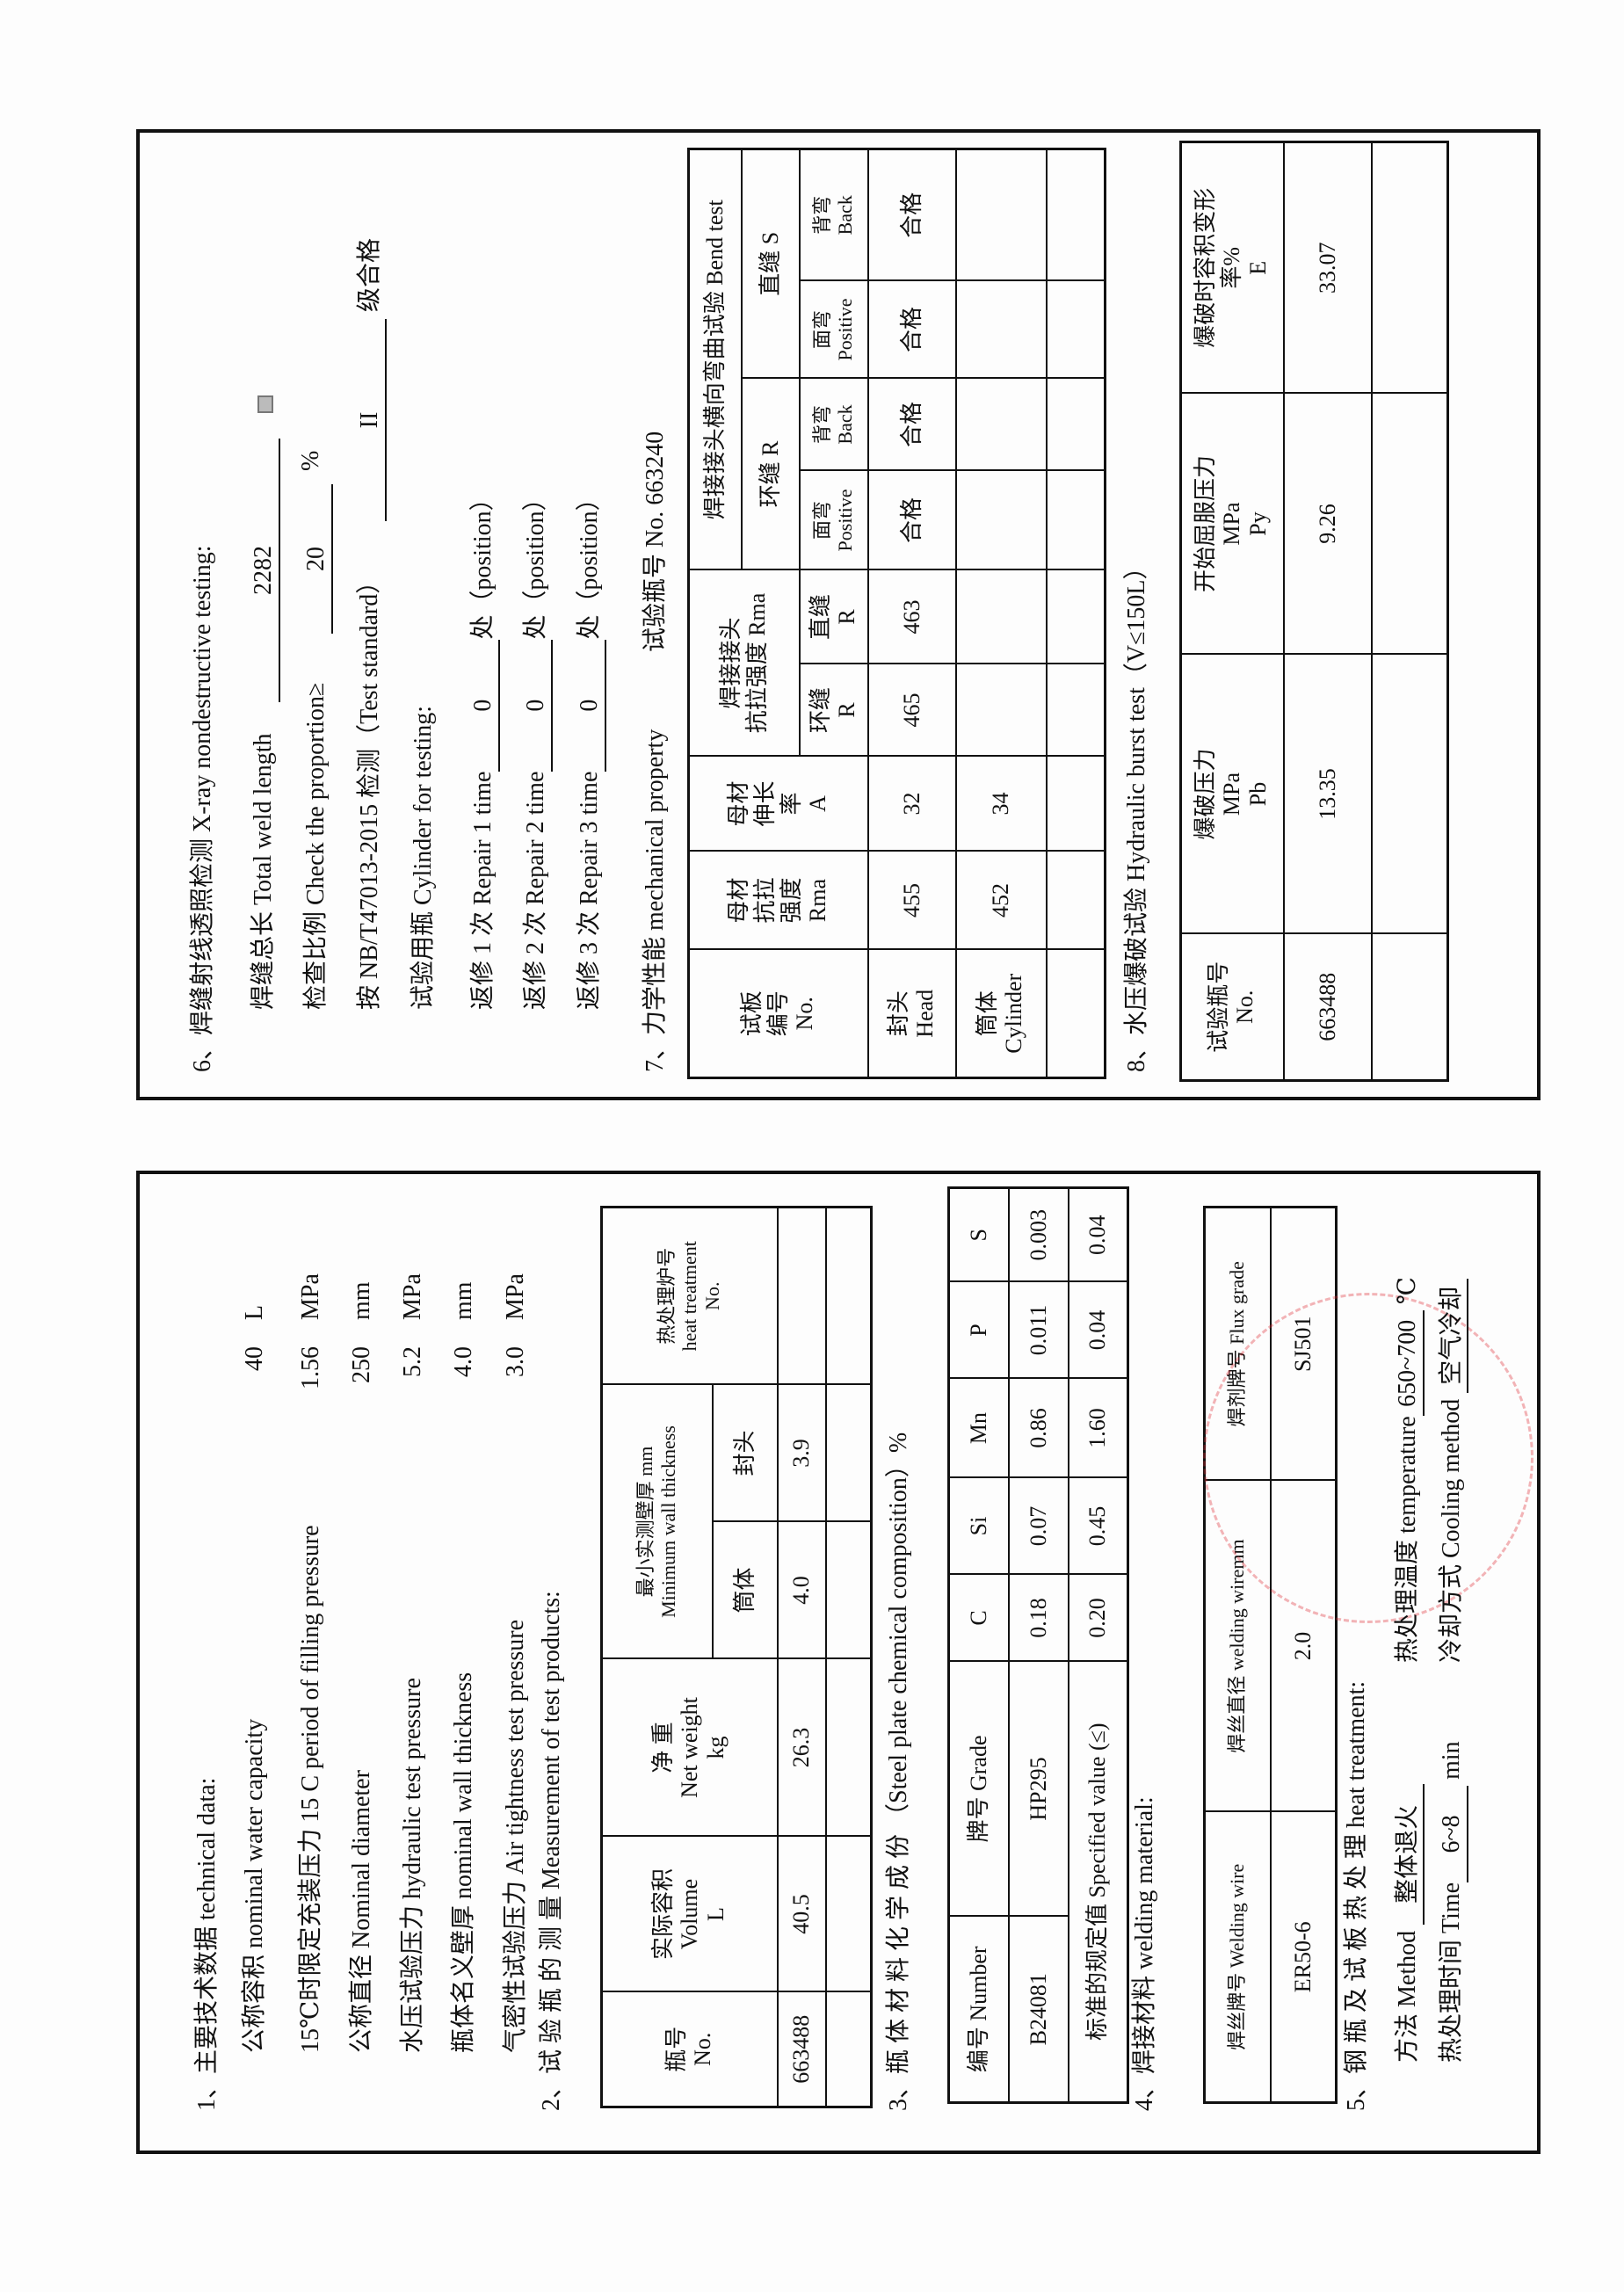 The width and height of the screenshot is (1624, 2292). I want to click on section-1-heading: 1、主要技术数据 technical data:, so click(207, 1944).